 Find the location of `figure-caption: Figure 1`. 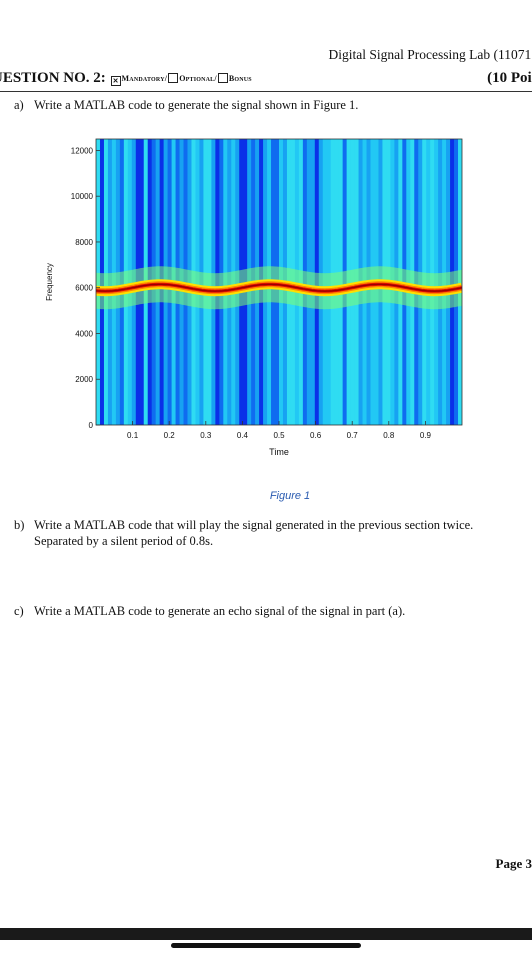

figure-caption: Figure 1 is located at coordinates (290, 496).